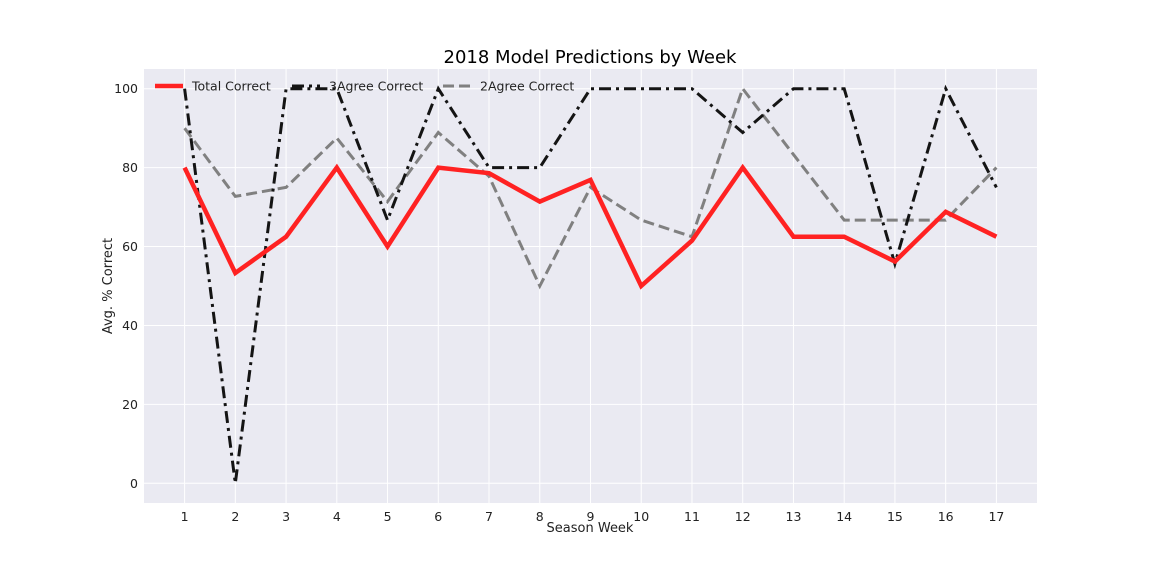 This screenshot has width=1152, height=576. What do you see at coordinates (126, 286) in the screenshot?
I see `y-tick-labels: 0 20 40 60 80 100` at bounding box center [126, 286].